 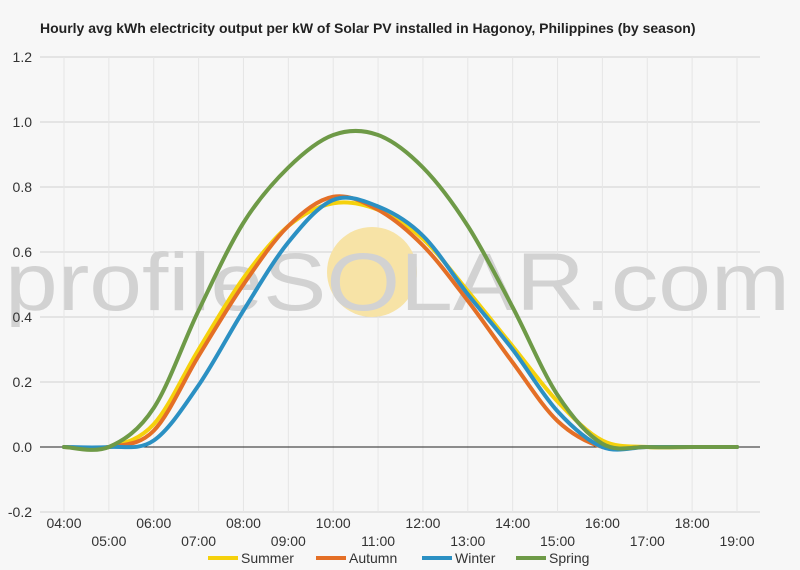 What do you see at coordinates (687, 282) in the screenshot?
I see `watermark-right: .com` at bounding box center [687, 282].